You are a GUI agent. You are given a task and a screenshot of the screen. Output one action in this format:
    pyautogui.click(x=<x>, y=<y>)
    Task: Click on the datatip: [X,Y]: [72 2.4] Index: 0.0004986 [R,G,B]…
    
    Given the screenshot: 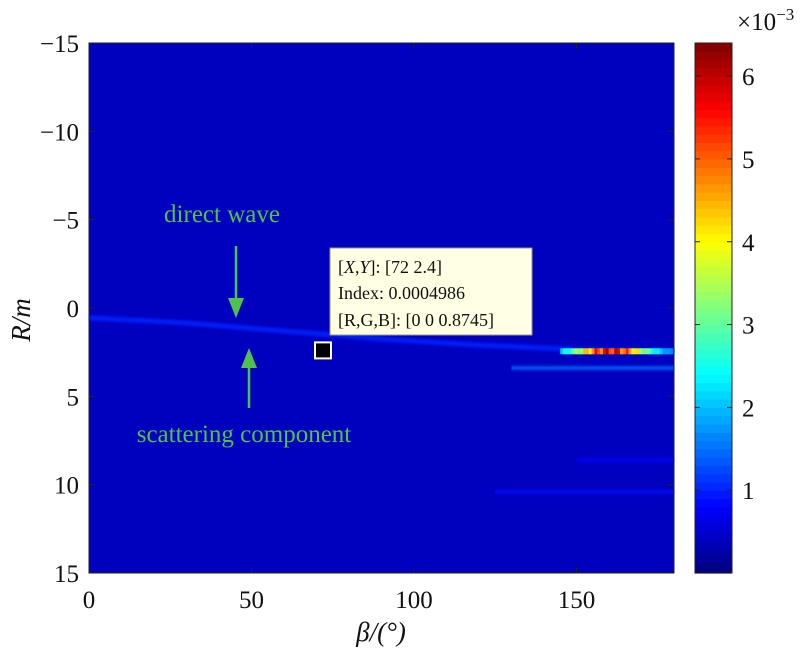 What is the action you would take?
    pyautogui.click(x=423, y=303)
    